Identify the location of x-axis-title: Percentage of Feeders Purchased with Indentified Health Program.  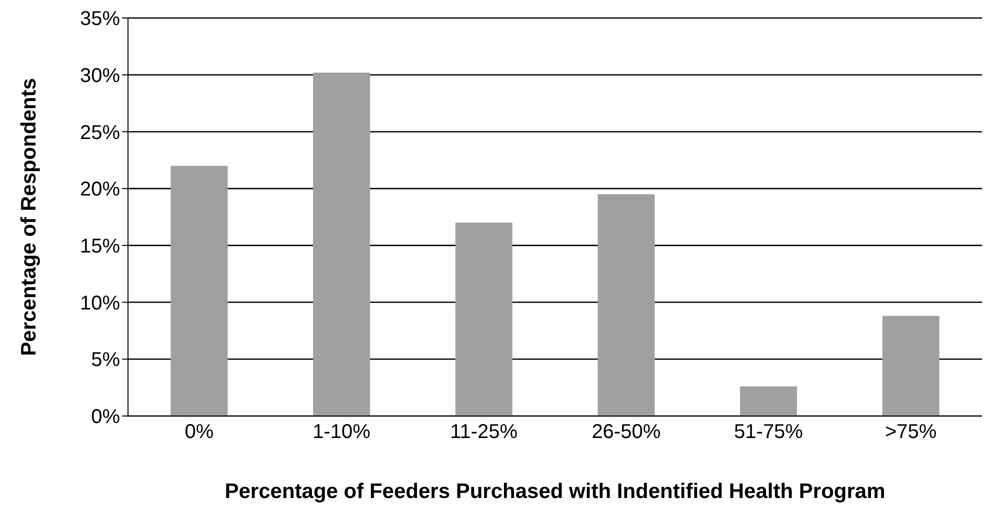
(555, 491).